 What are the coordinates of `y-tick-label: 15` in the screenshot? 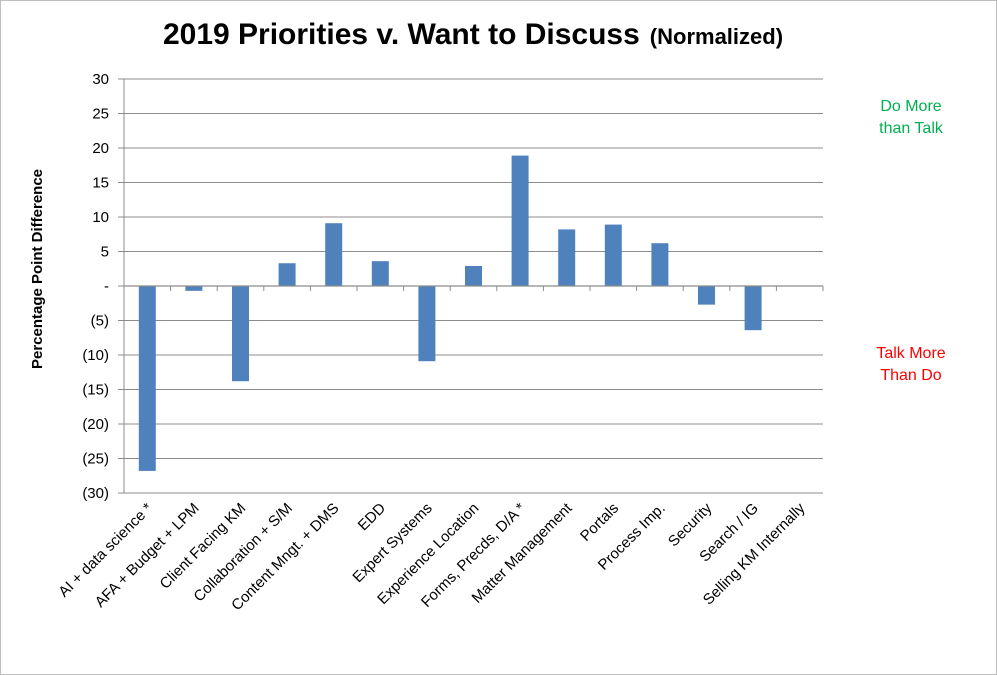 It's located at (100, 183).